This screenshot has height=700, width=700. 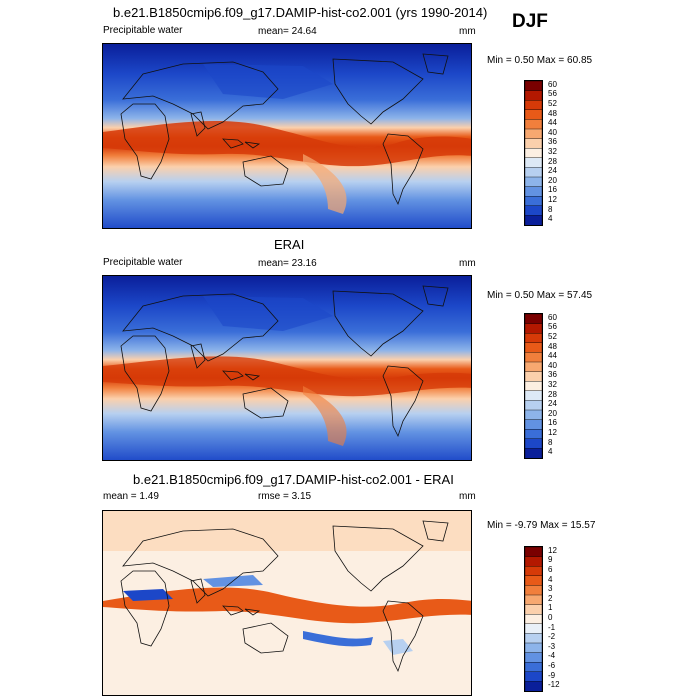 What do you see at coordinates (550, 598) in the screenshot?
I see `colorbar-tick-label: 2` at bounding box center [550, 598].